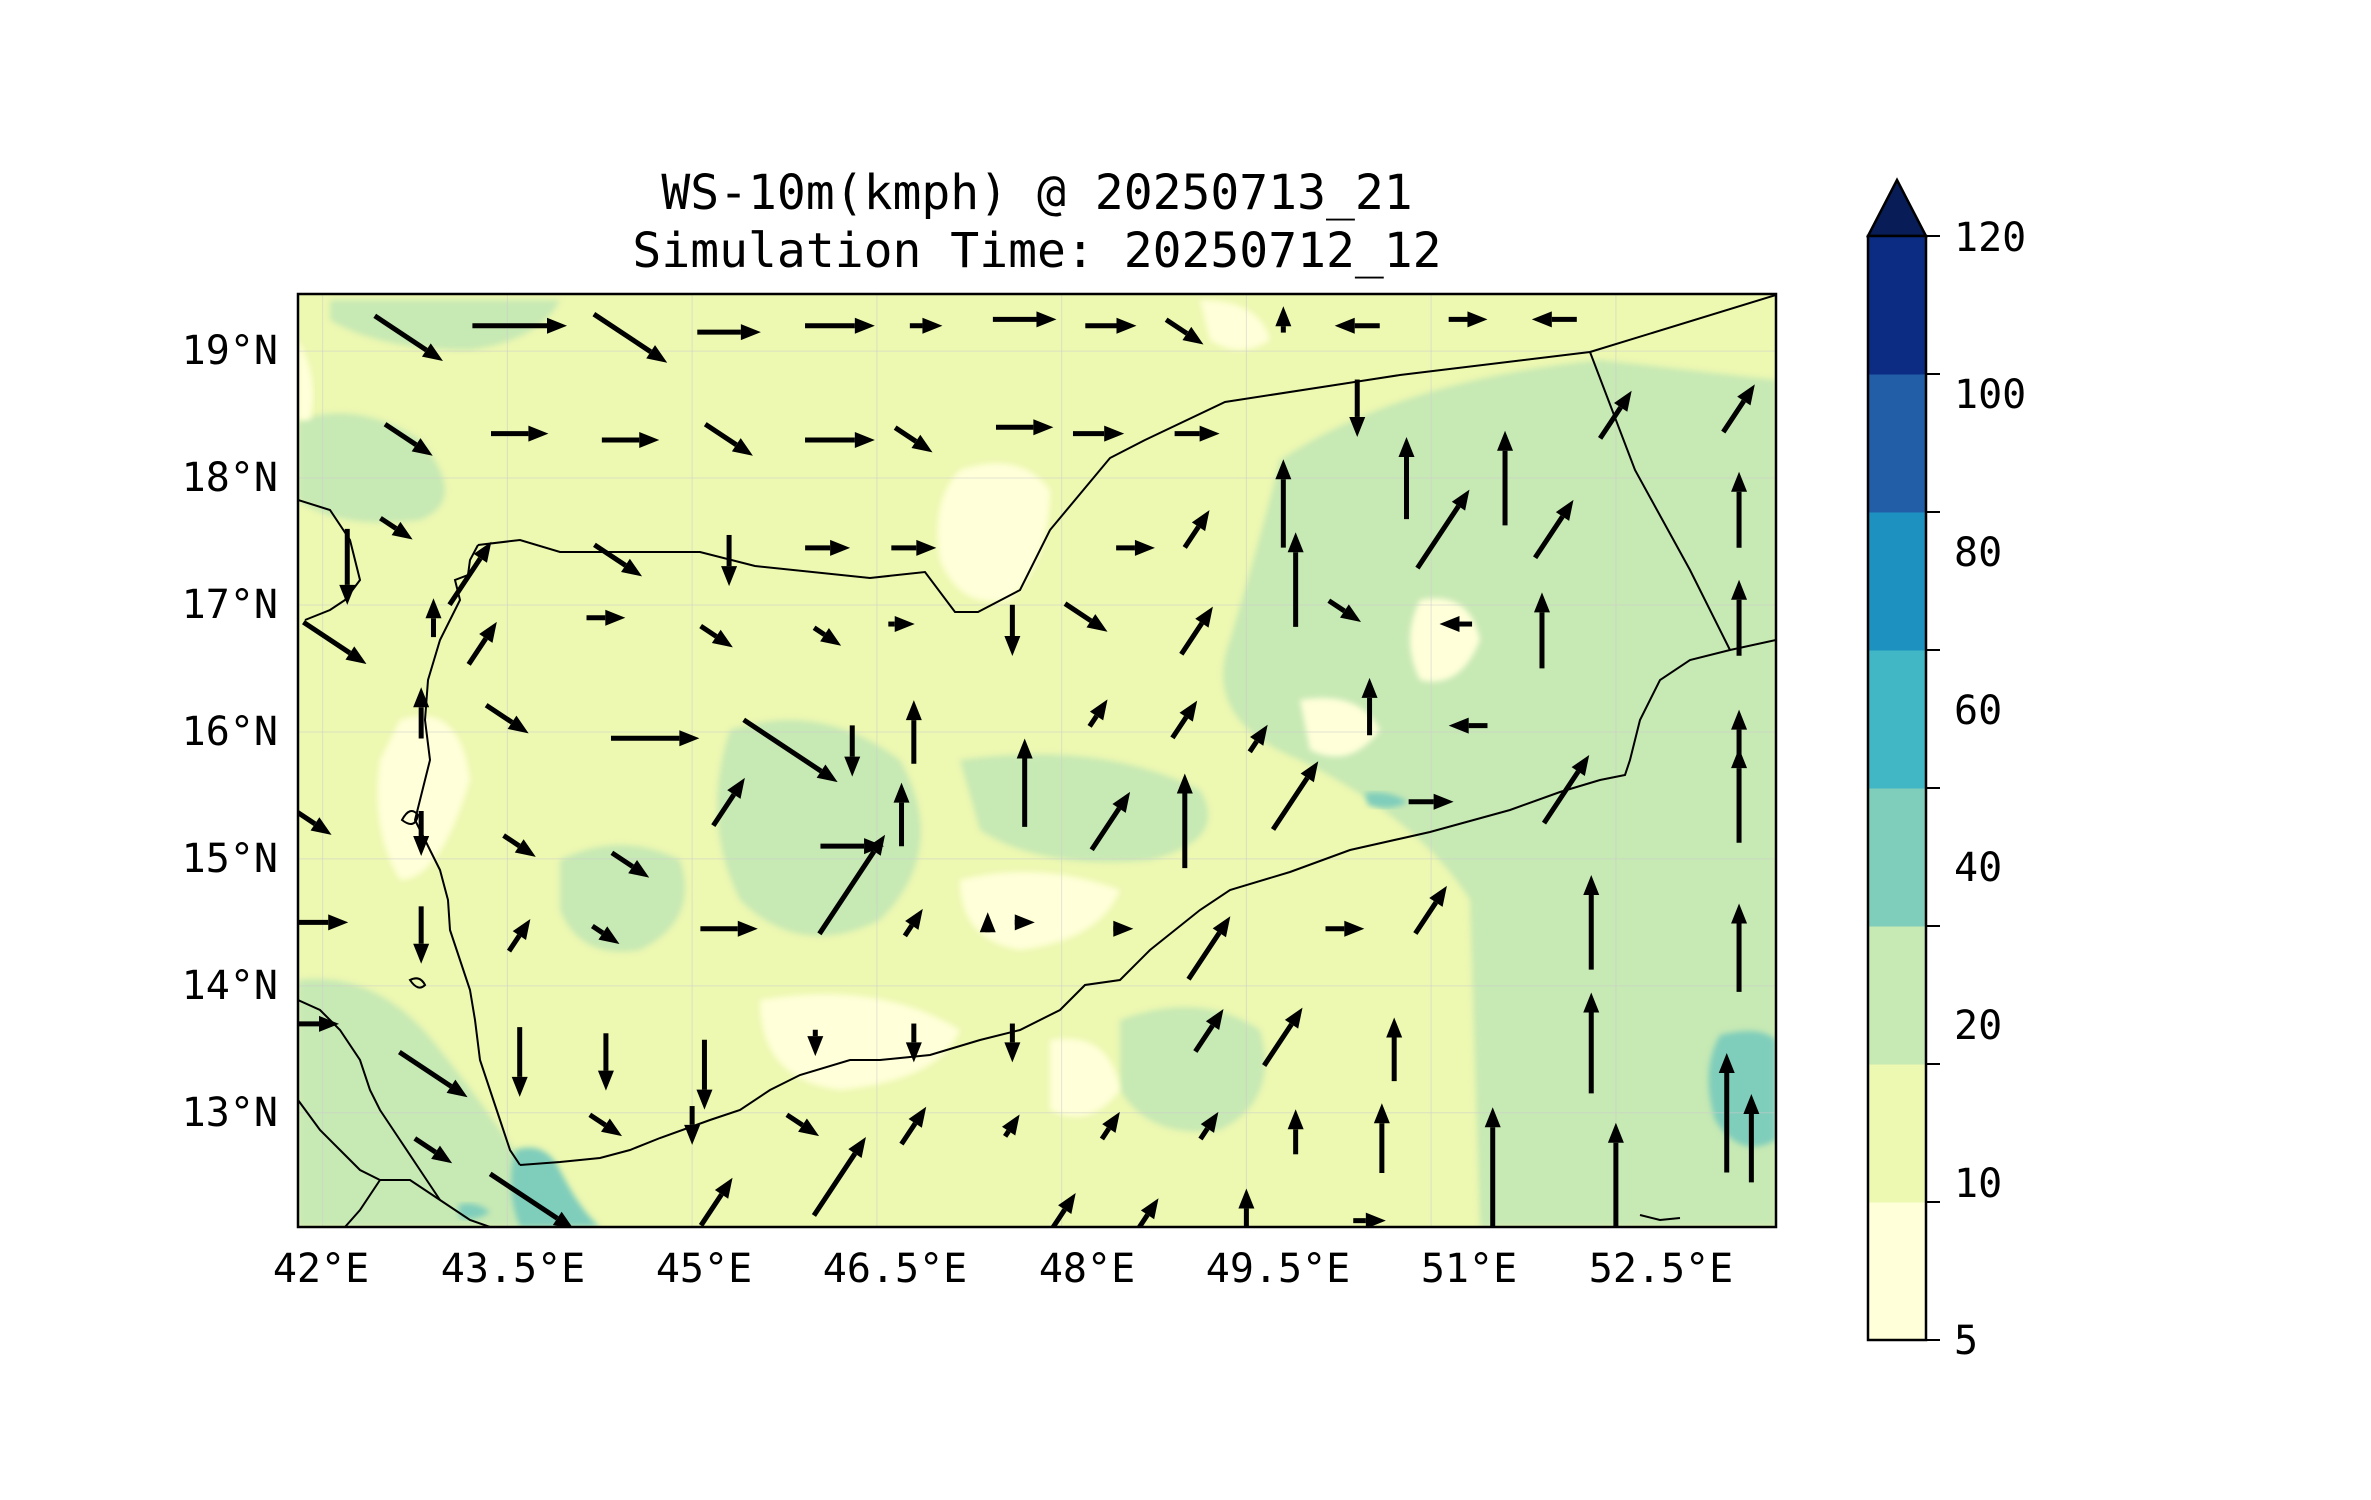  What do you see at coordinates (230, 605) in the screenshot?
I see `y-tick-label: 17°N` at bounding box center [230, 605].